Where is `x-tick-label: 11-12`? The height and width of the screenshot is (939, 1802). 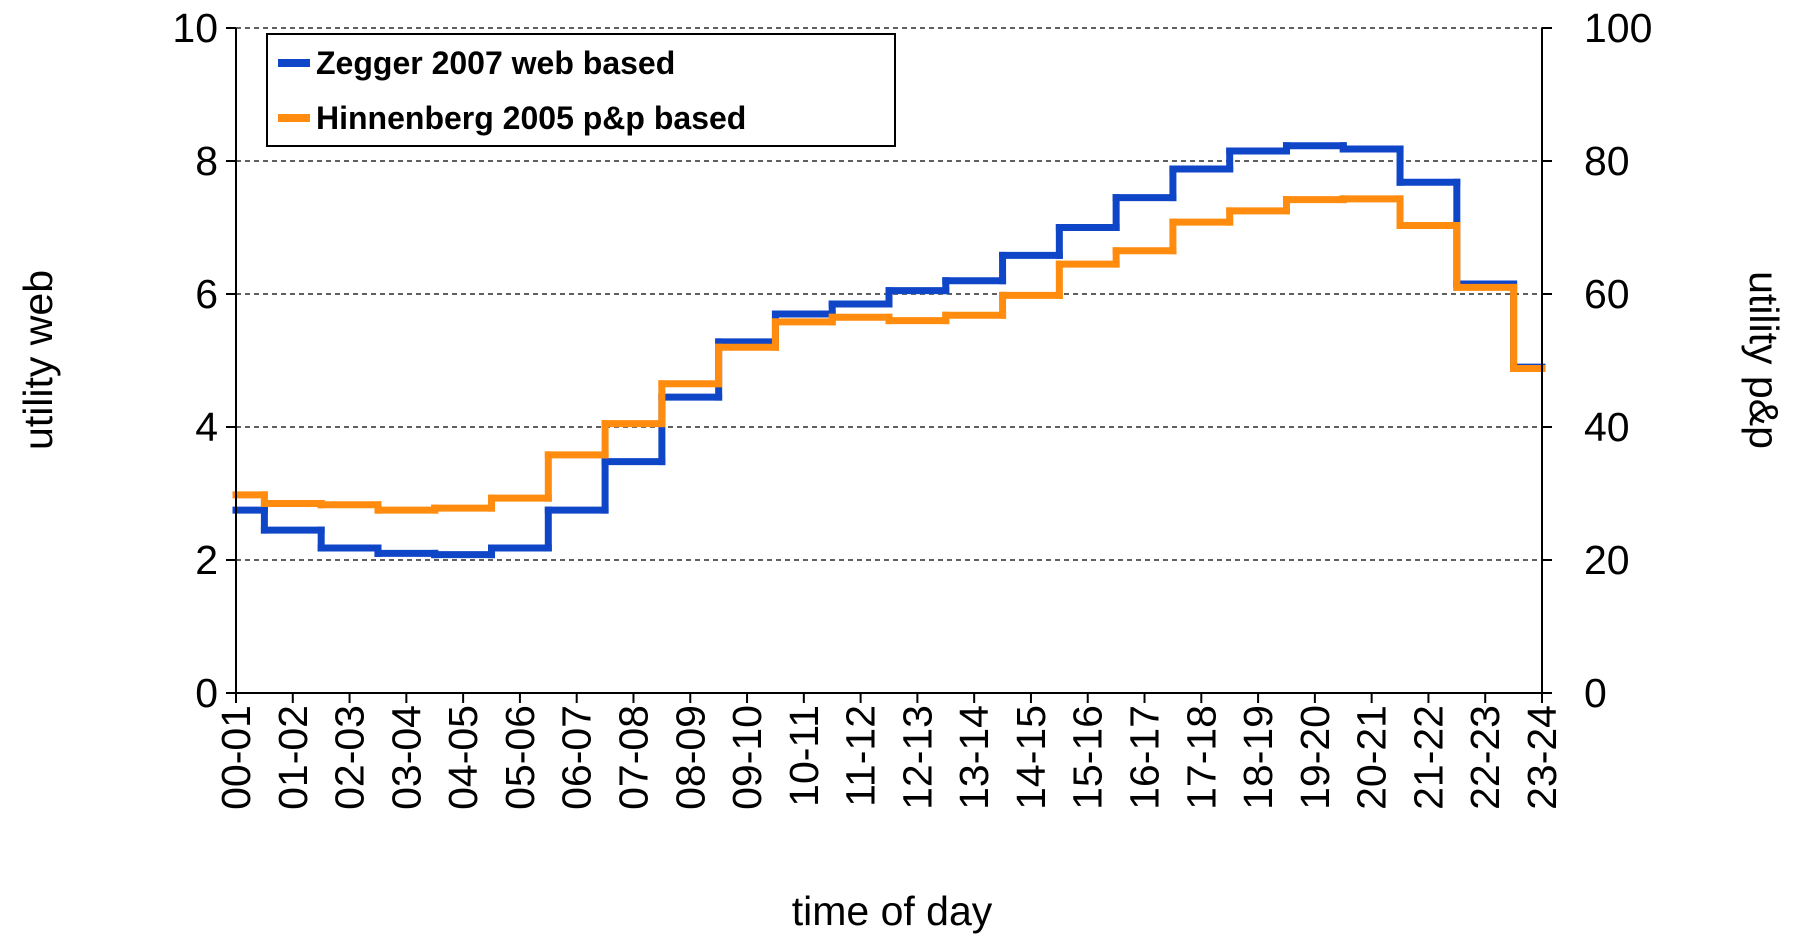
x-tick-label: 11-12 is located at coordinates (861, 756).